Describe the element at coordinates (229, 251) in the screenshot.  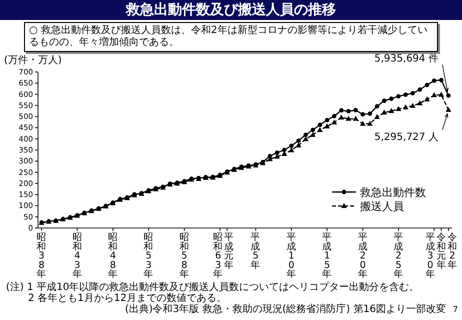
I see `x-tick-label: 平成元年` at that location.